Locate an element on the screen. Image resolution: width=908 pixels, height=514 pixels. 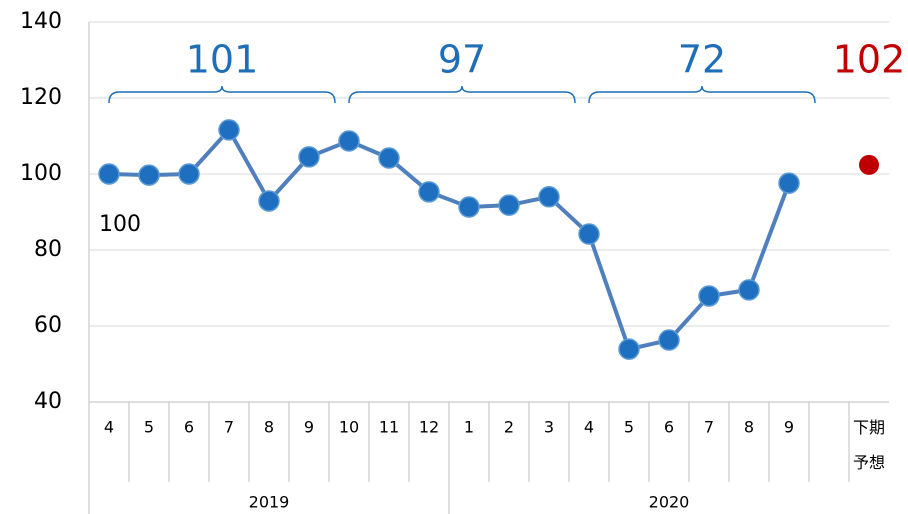
x-tick-label: 3 is located at coordinates (549, 427).